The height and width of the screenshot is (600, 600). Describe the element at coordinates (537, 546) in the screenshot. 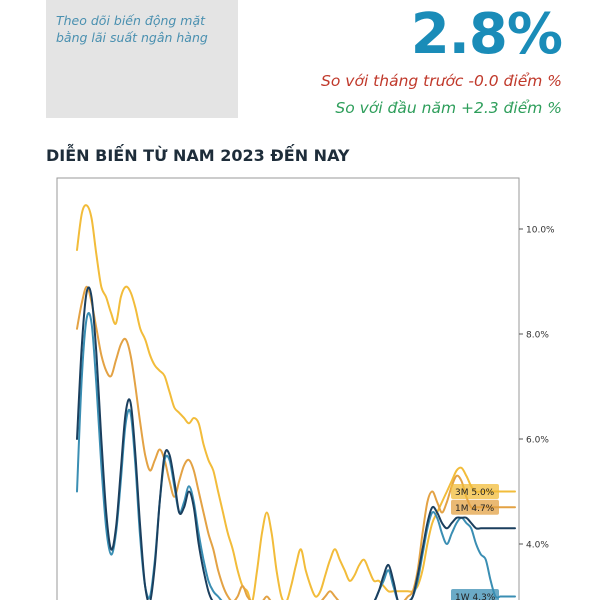

I see `y-tick-label: 4.0%` at that location.